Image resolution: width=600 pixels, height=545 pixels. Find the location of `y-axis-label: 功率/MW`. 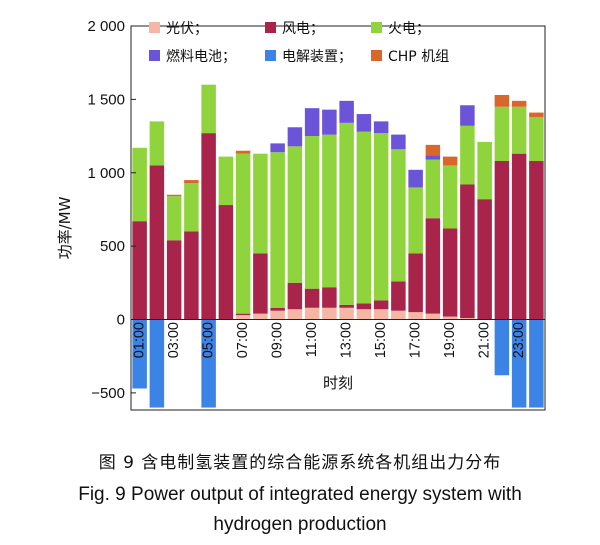

y-axis-label: 功率/MW is located at coordinates (65, 227).